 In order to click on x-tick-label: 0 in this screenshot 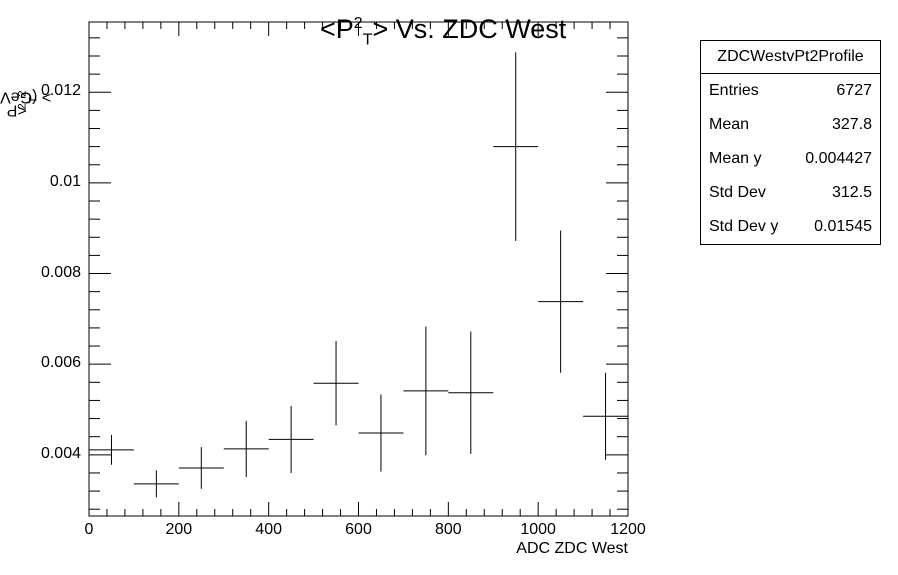, I will do `click(89, 529)`.